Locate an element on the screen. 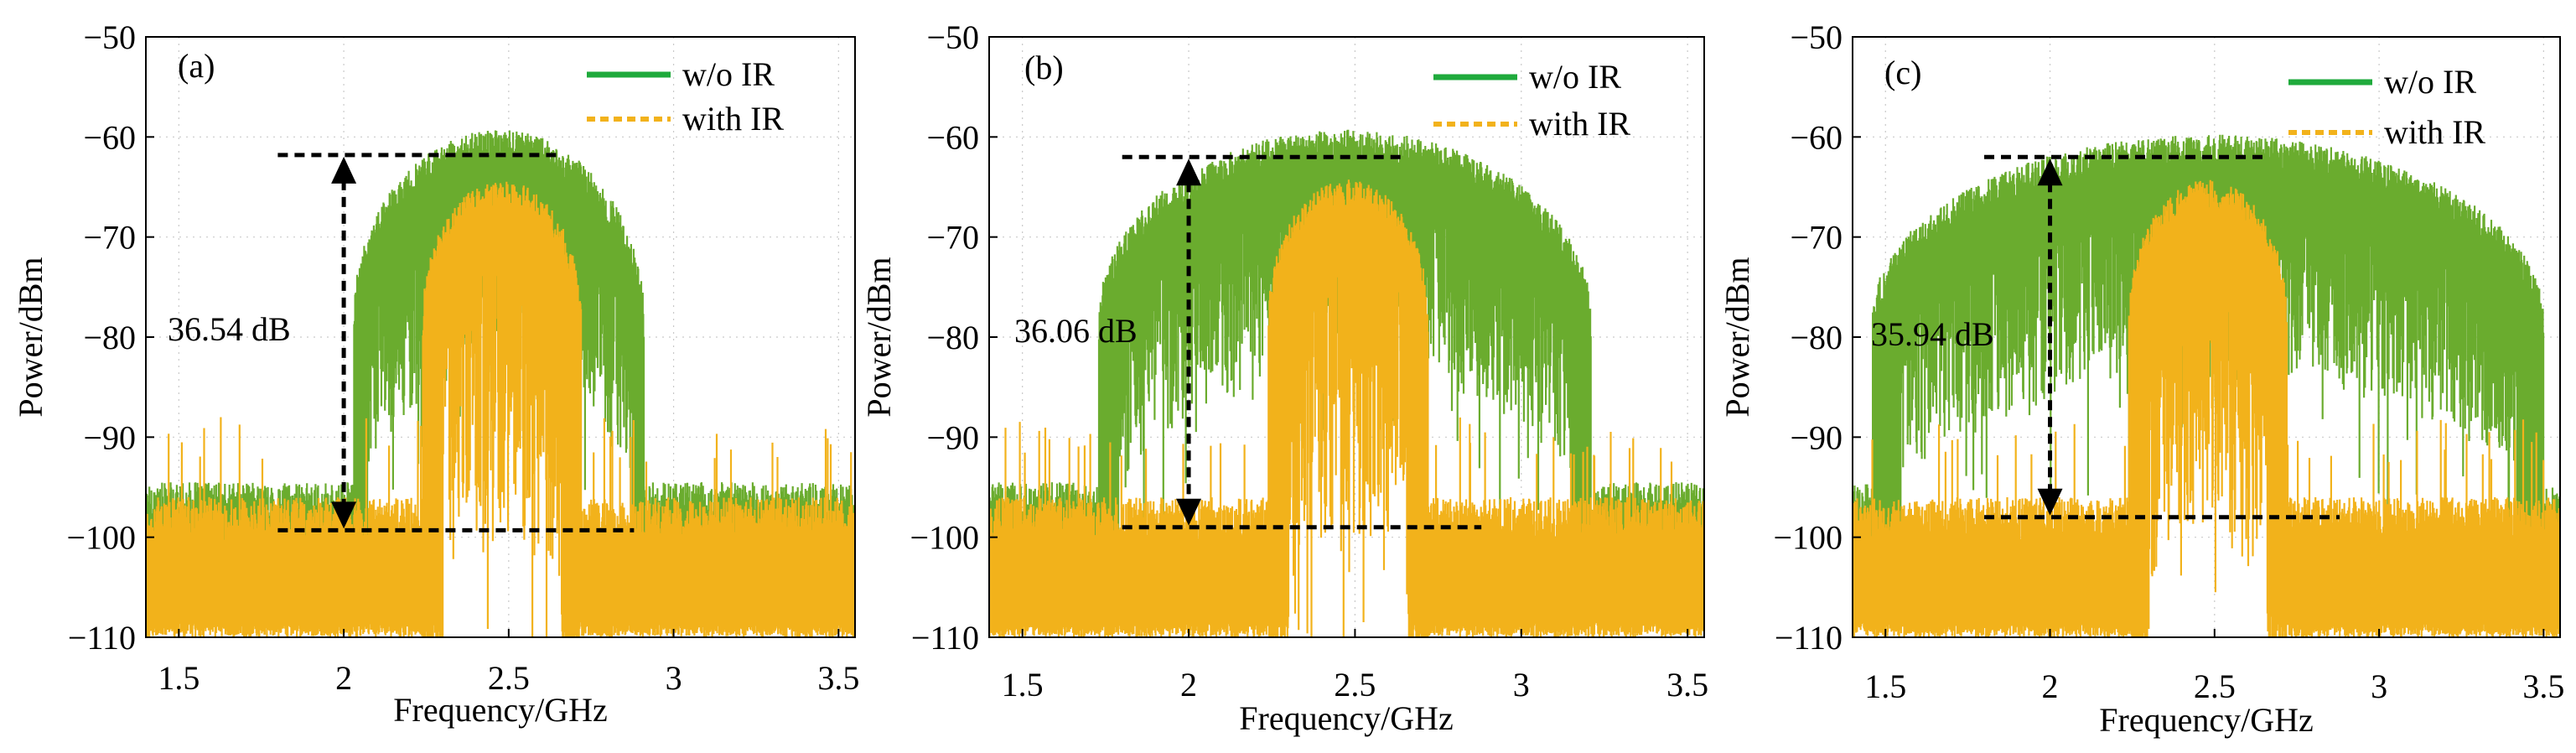  panel-a-label: (a) is located at coordinates (196, 66).